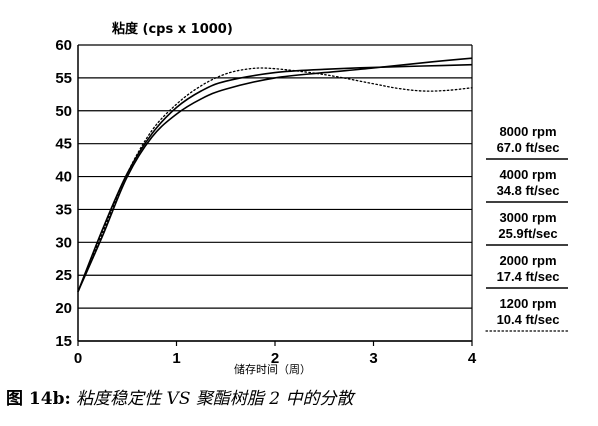 Image resolution: width=598 pixels, height=426 pixels. I want to click on x-tick-label-4: 4, so click(472, 358).